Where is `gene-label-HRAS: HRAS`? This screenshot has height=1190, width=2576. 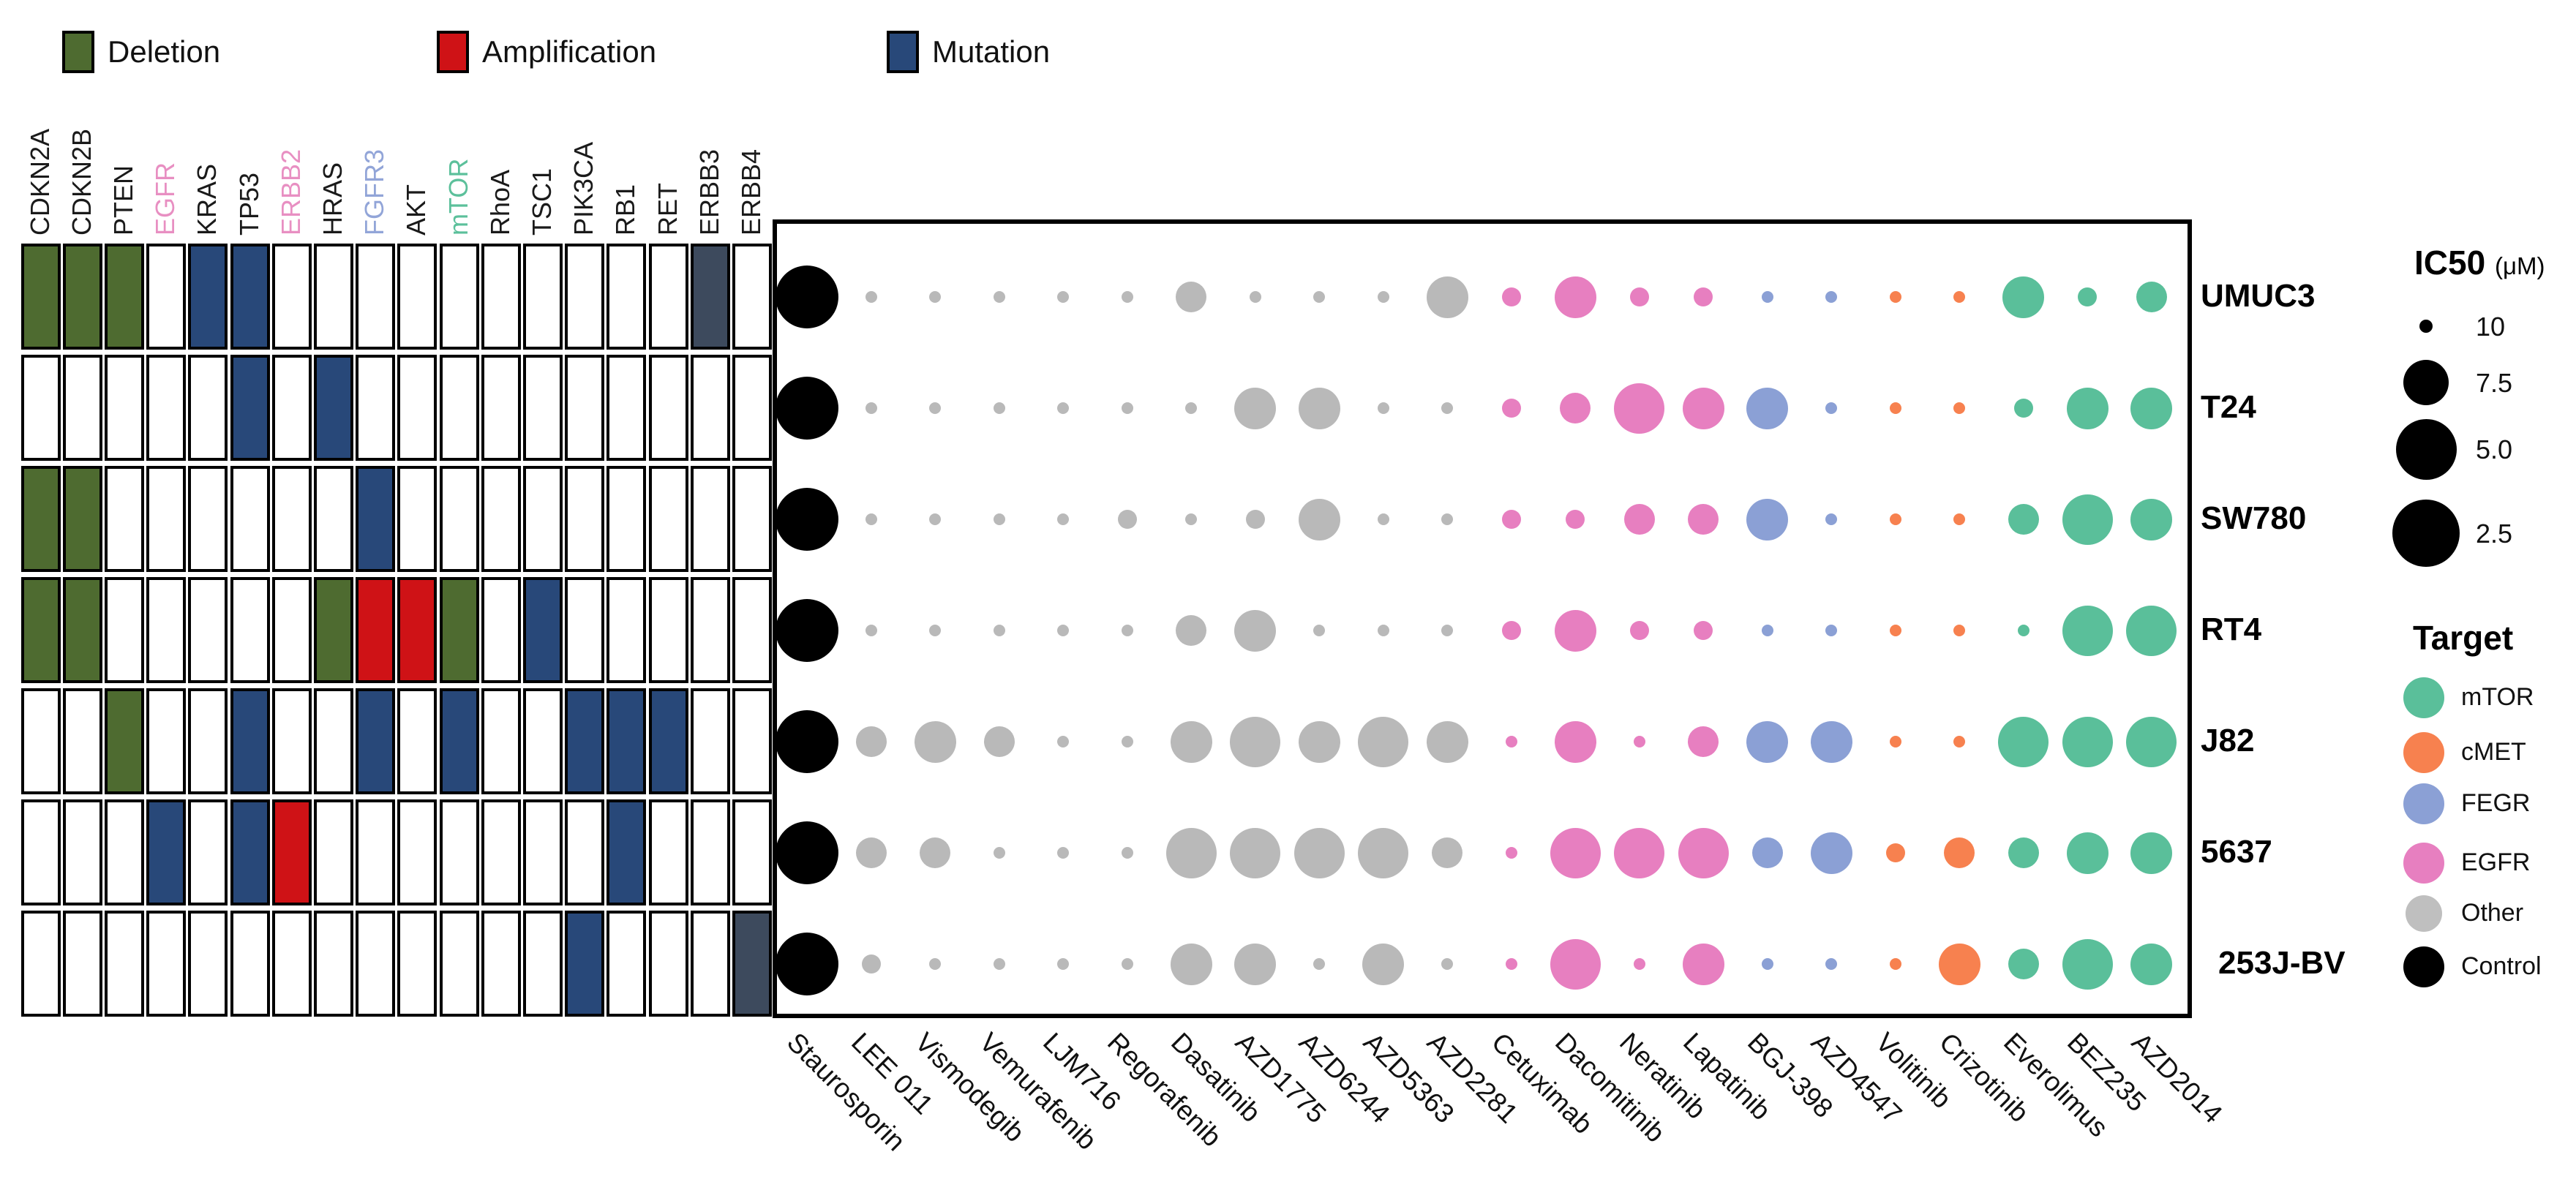
gene-label-HRAS: HRAS is located at coordinates (333, 199).